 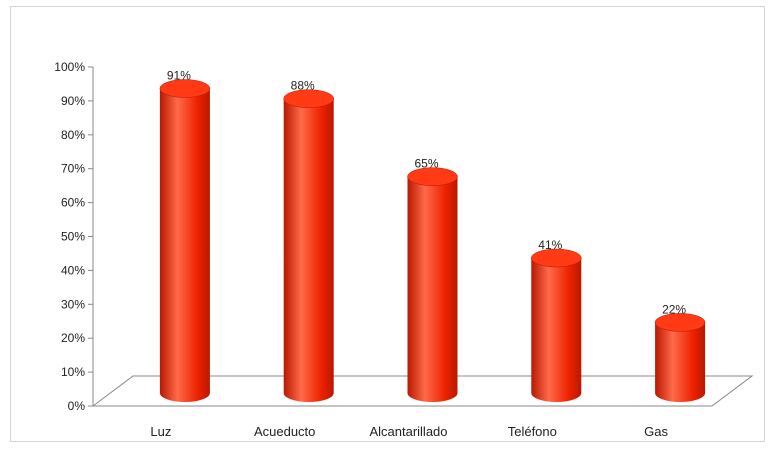 I want to click on y-tick-label: 70%, so click(x=73, y=169).